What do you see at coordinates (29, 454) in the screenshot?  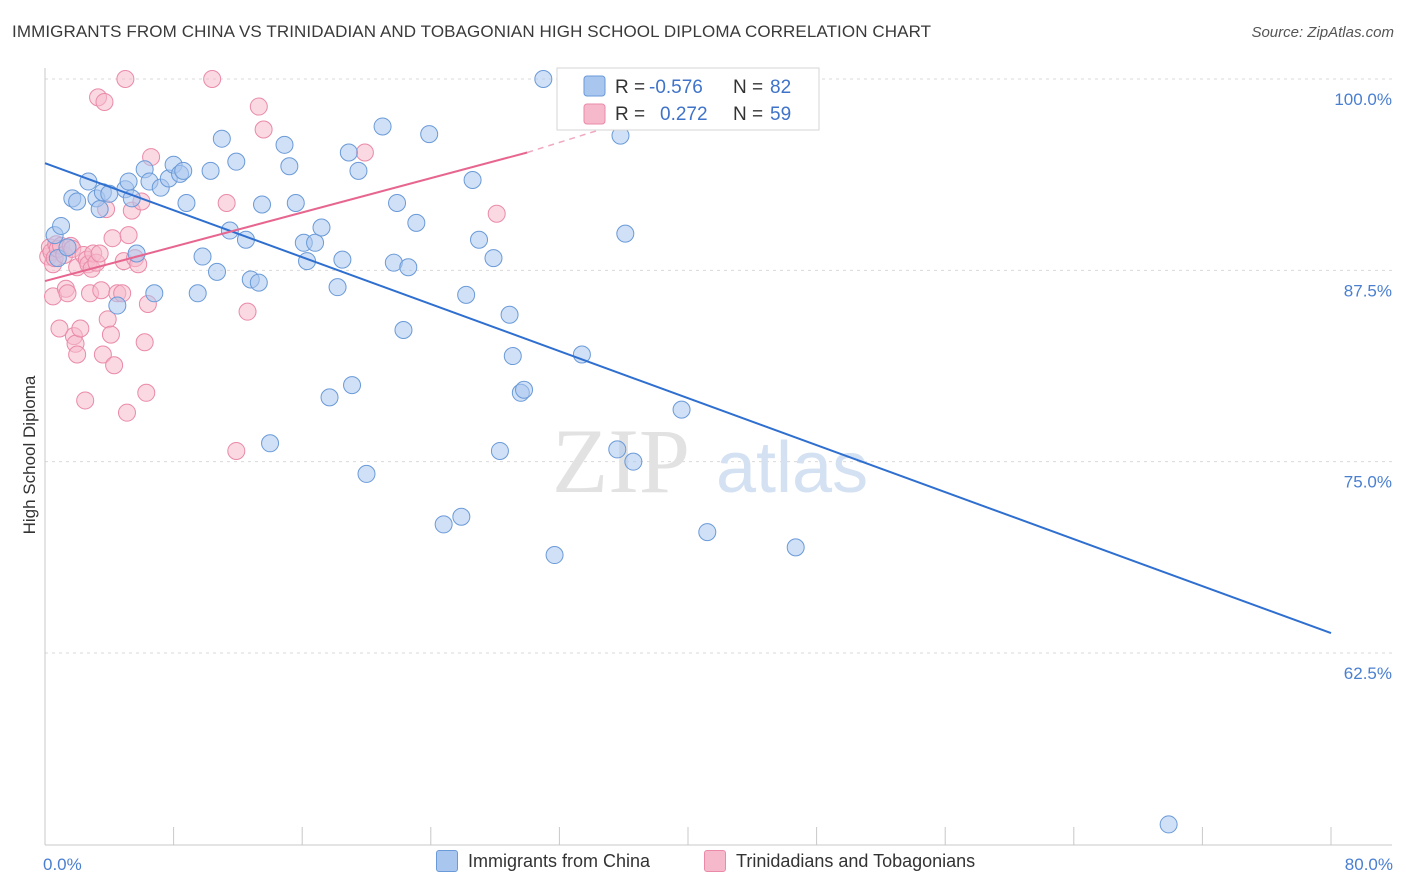 I see `y-axis-label: High School Diploma` at bounding box center [29, 454].